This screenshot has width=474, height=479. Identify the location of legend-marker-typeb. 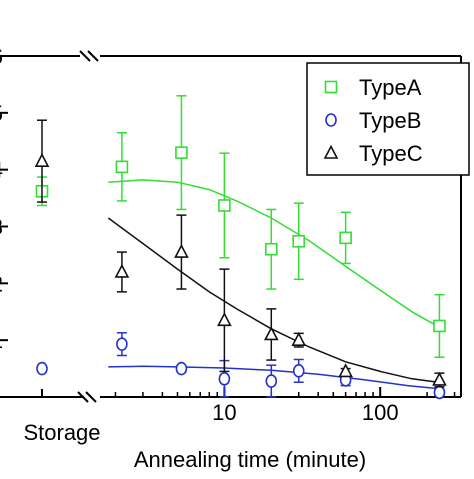
(331, 120).